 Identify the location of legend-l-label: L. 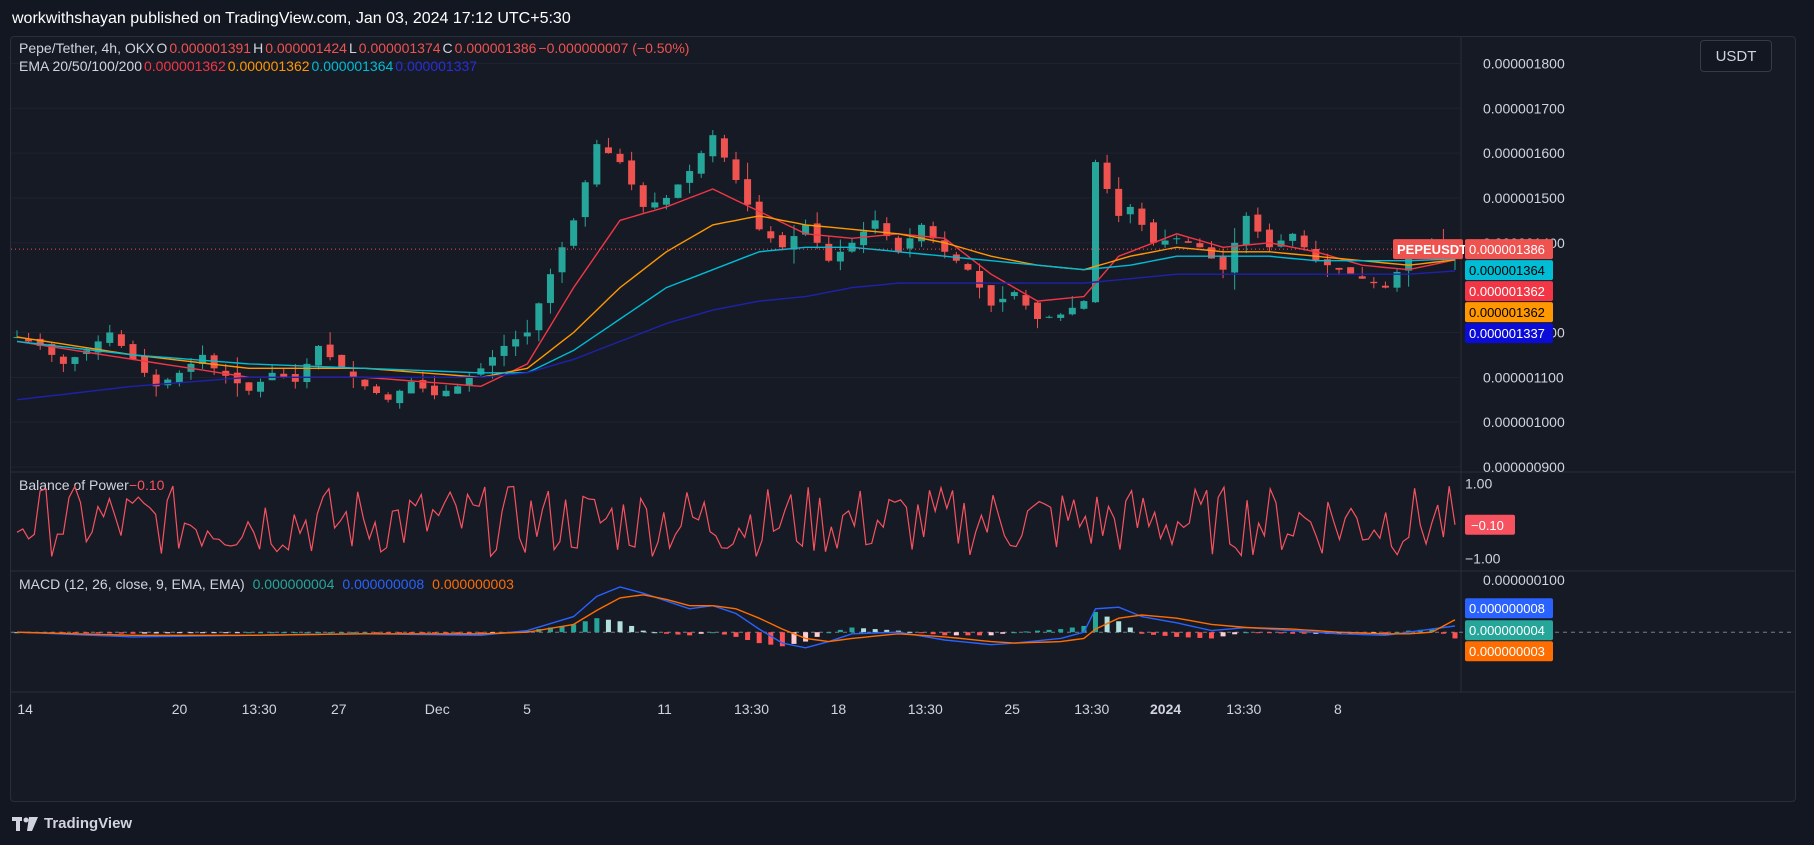
(353, 48).